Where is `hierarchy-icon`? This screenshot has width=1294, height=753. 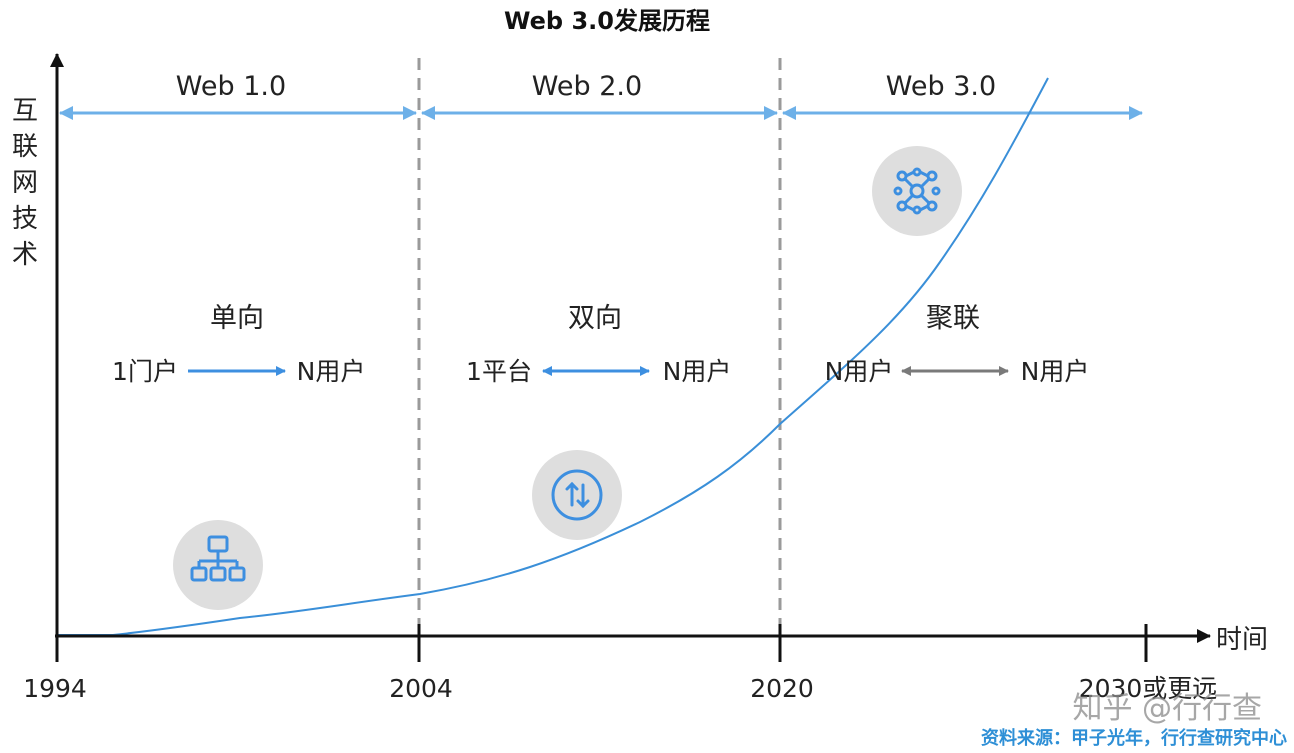
hierarchy-icon is located at coordinates (218, 565).